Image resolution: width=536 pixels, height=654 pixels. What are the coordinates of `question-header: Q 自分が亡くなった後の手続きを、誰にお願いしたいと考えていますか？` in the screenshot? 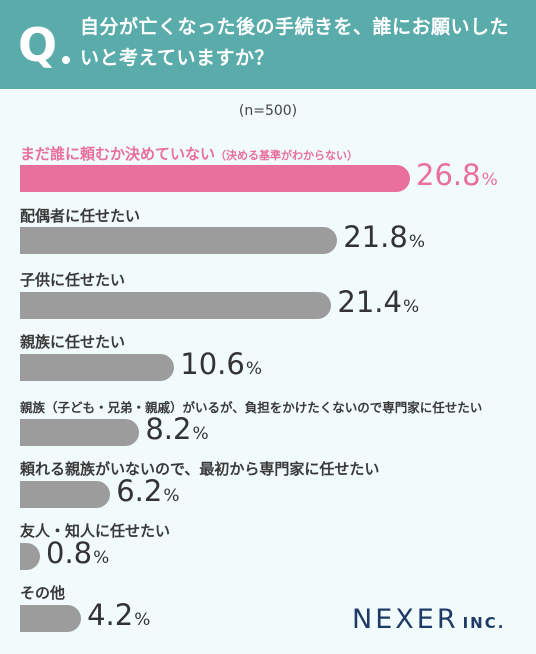 It's located at (268, 44).